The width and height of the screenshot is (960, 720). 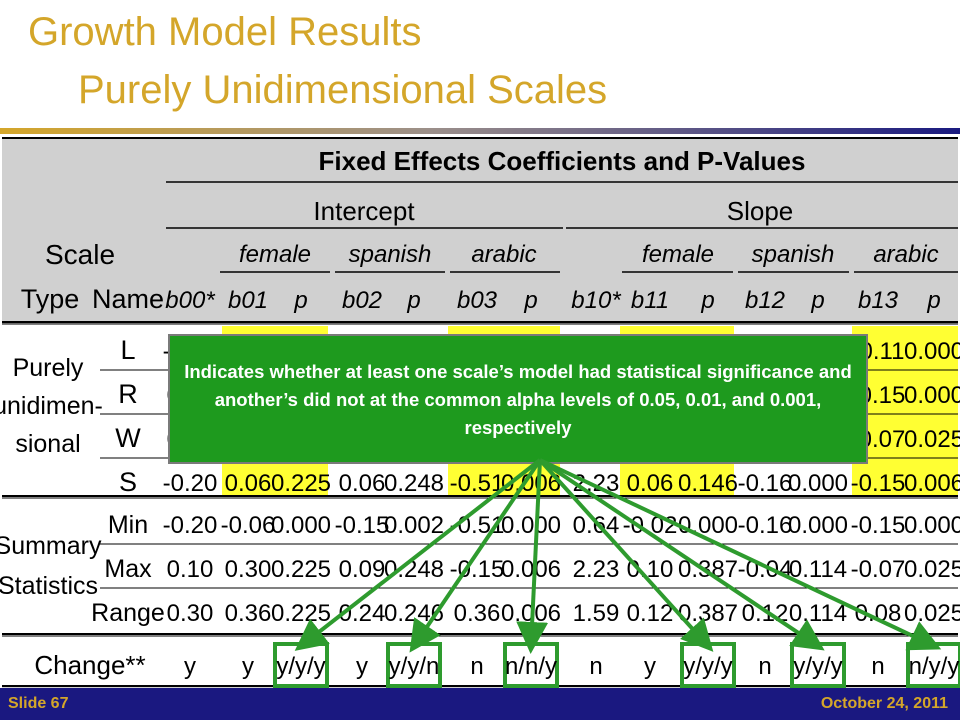 What do you see at coordinates (414, 613) in the screenshot?
I see `summary-r2-c4: 0.246` at bounding box center [414, 613].